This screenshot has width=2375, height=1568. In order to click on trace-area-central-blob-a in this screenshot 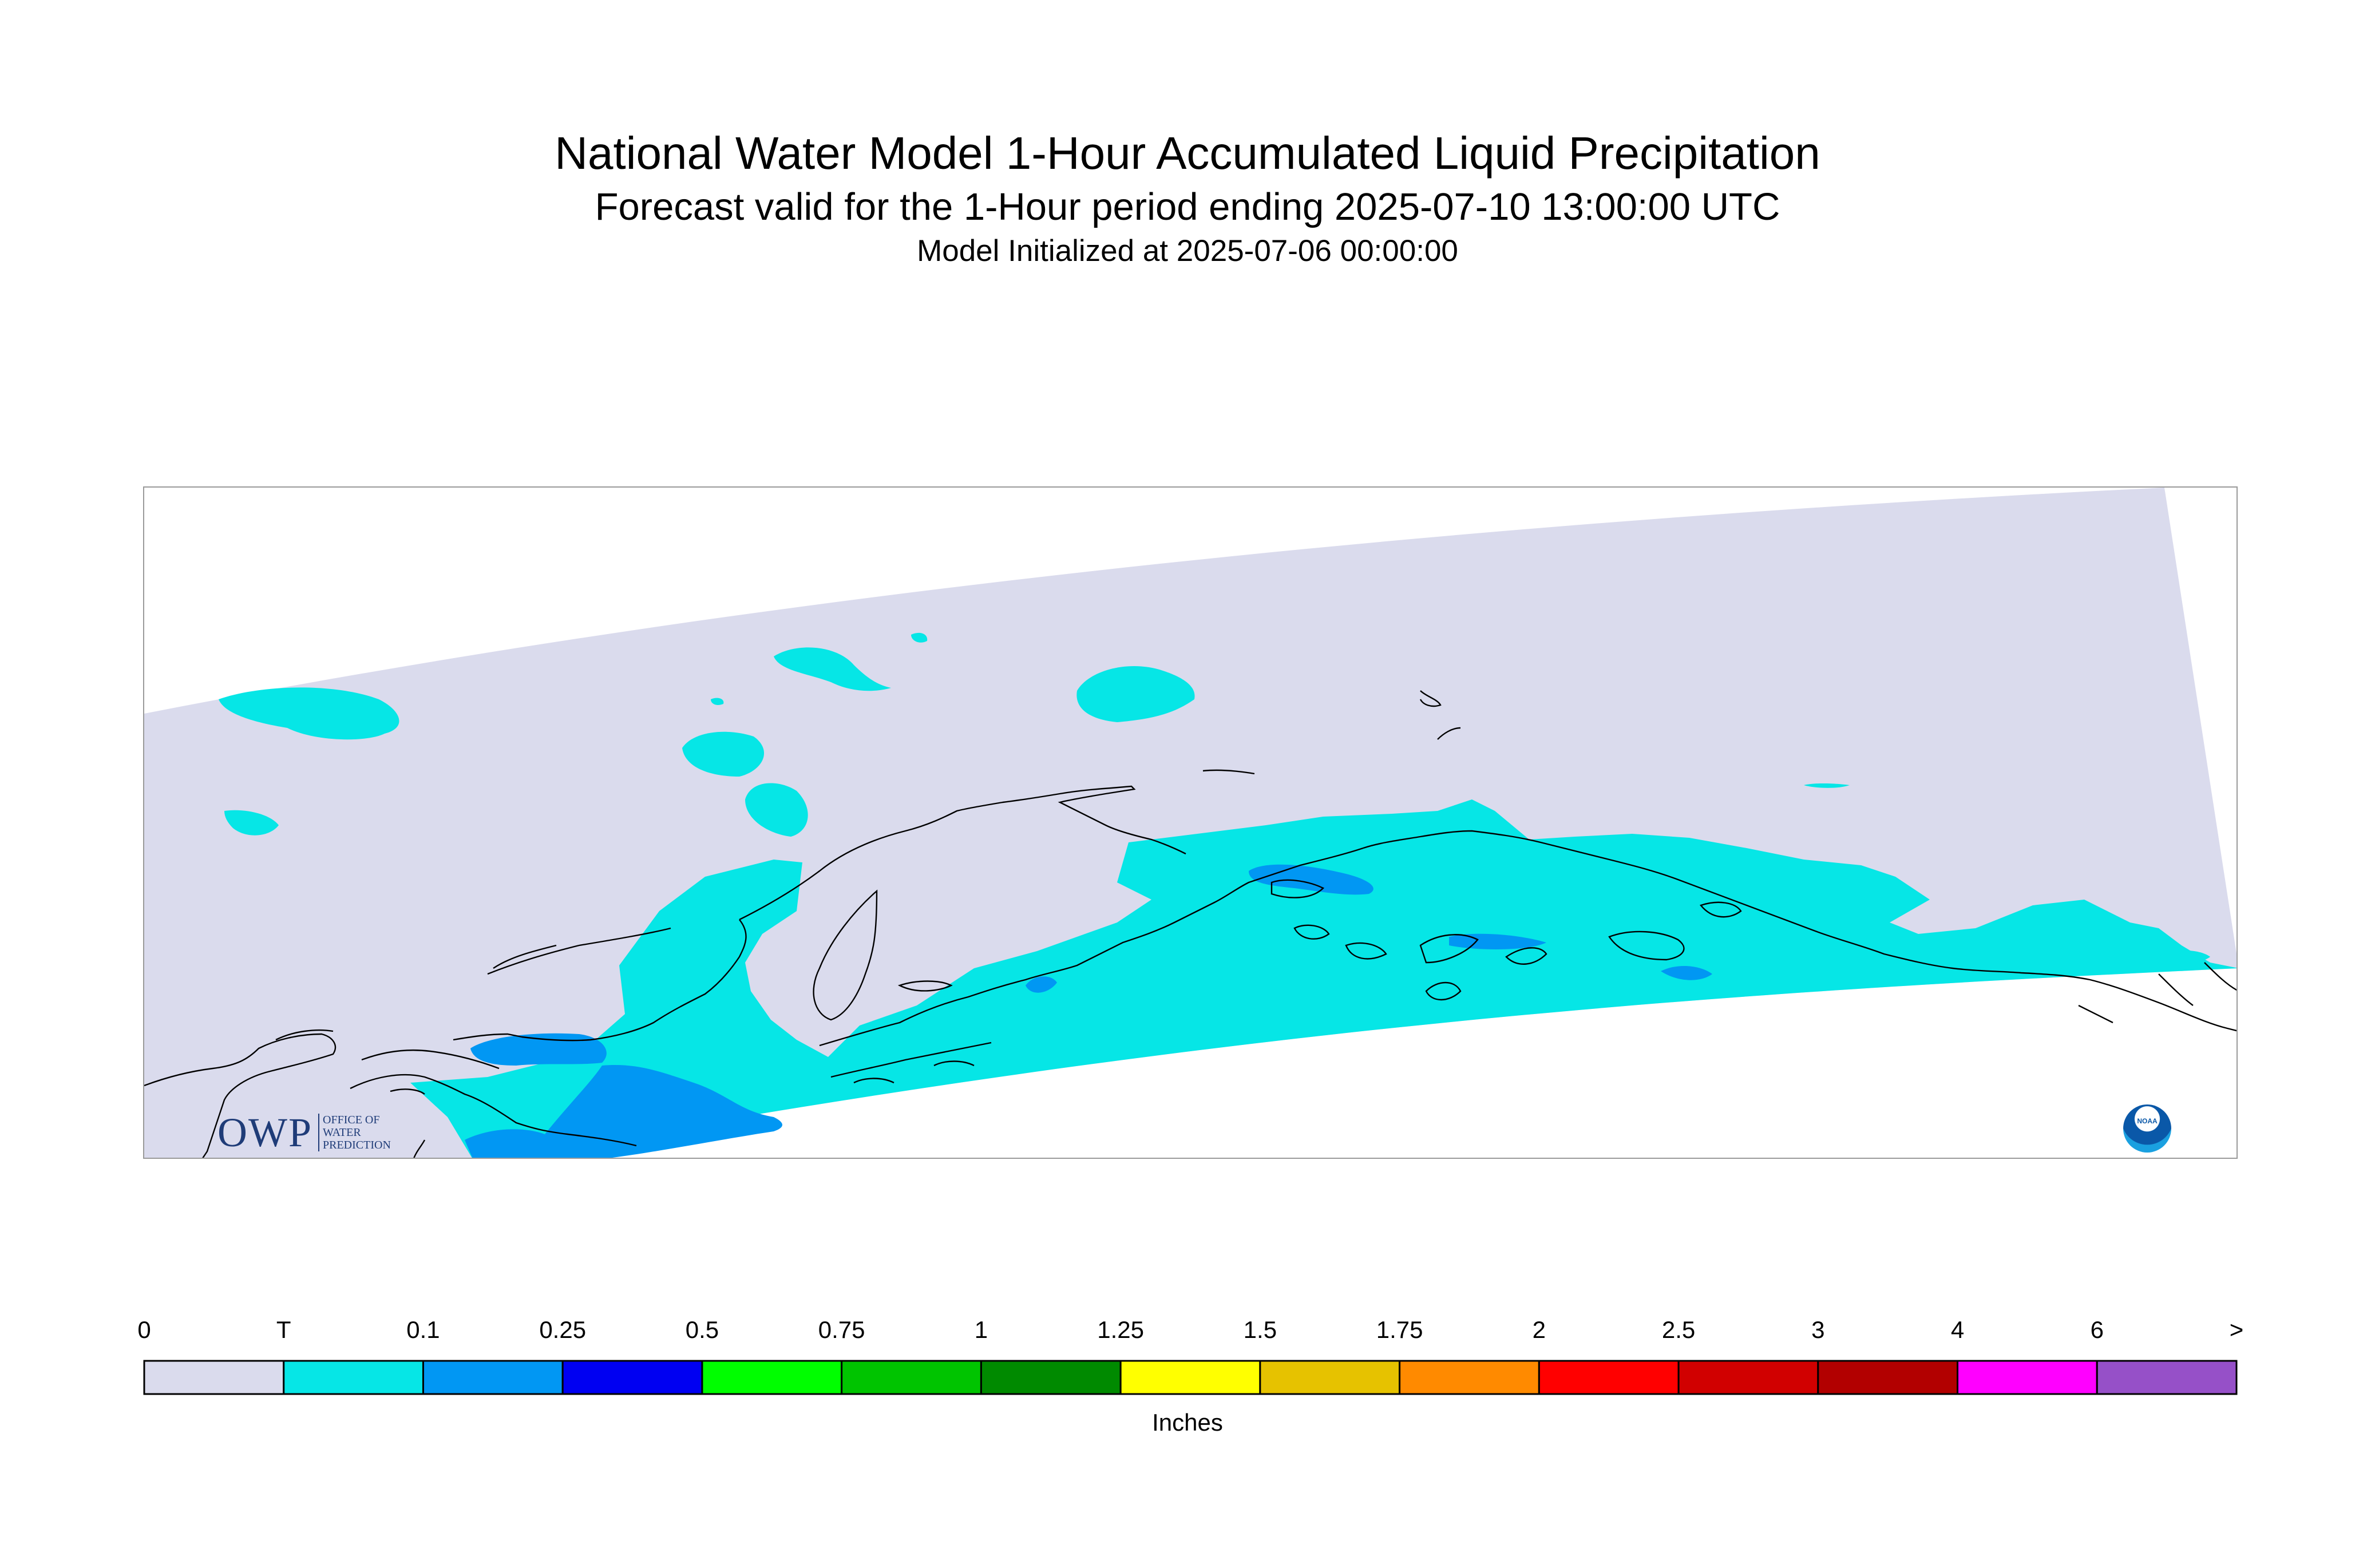, I will do `click(723, 754)`.